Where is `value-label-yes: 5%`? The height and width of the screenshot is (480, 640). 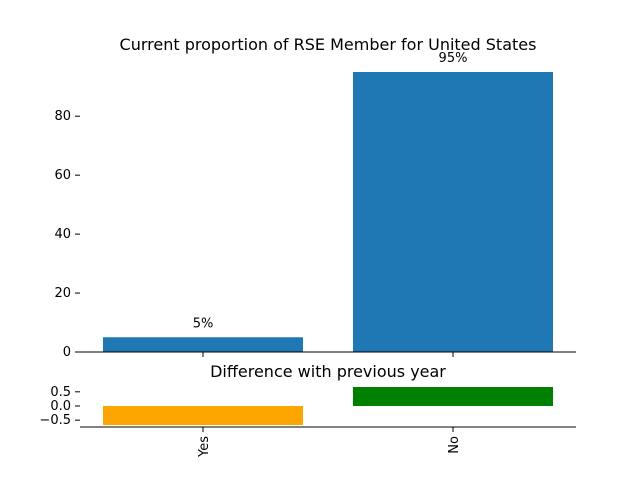
value-label-yes: 5% is located at coordinates (203, 323).